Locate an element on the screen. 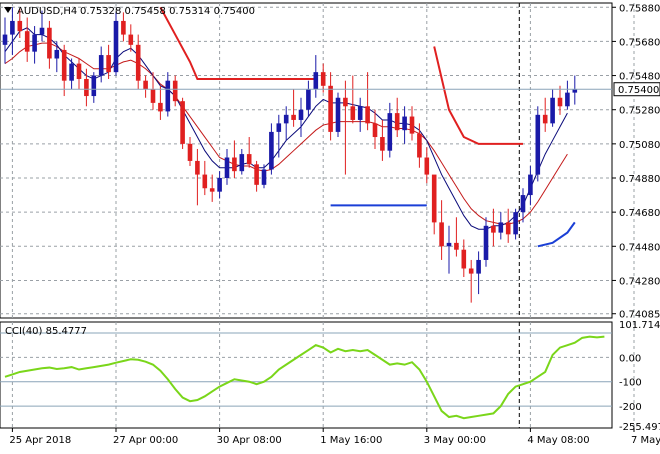  cci-tick-label: 0.00 is located at coordinates (630, 358).